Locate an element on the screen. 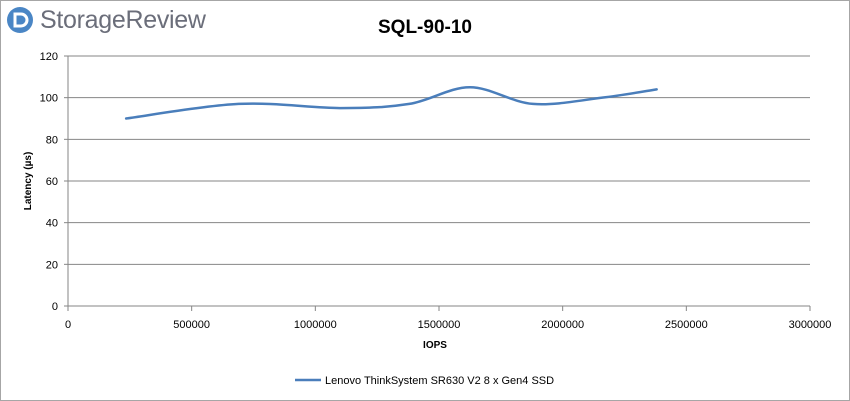 Image resolution: width=850 pixels, height=401 pixels. y-tick-label: 120 is located at coordinates (49, 57).